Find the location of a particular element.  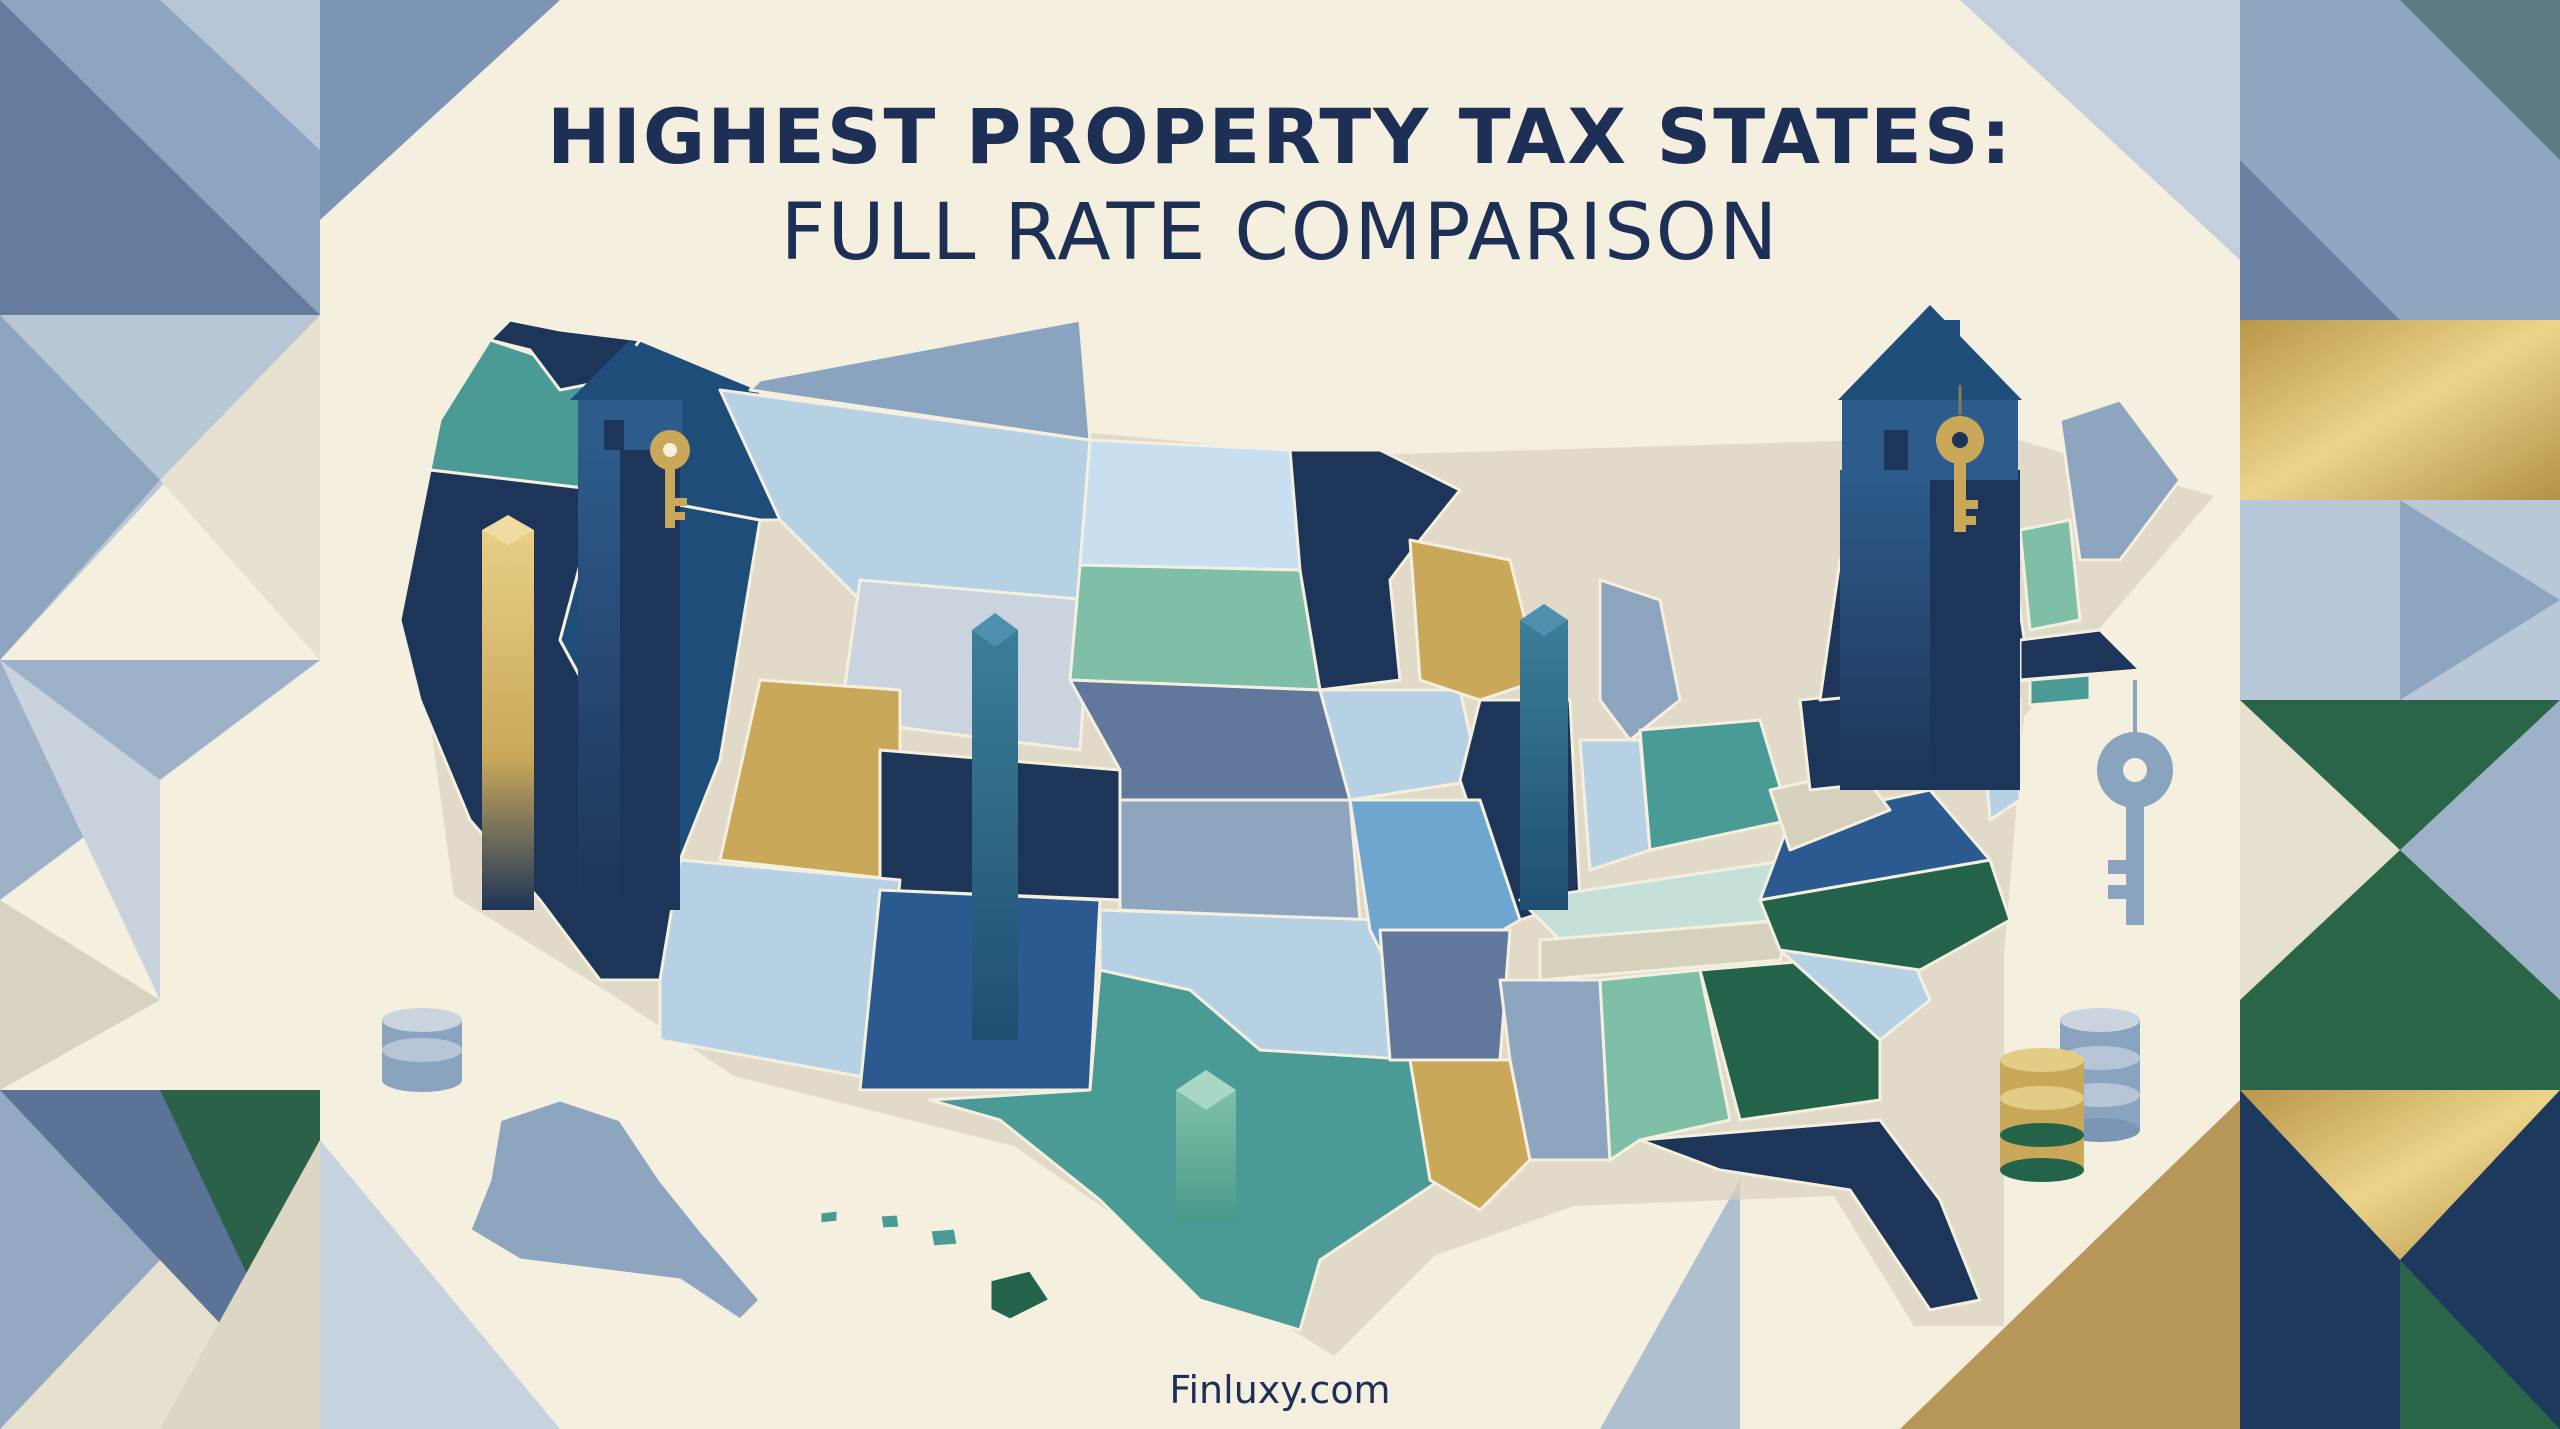

page-title: HIGHEST PROPERTY TAX STATES: is located at coordinates (1279, 136).